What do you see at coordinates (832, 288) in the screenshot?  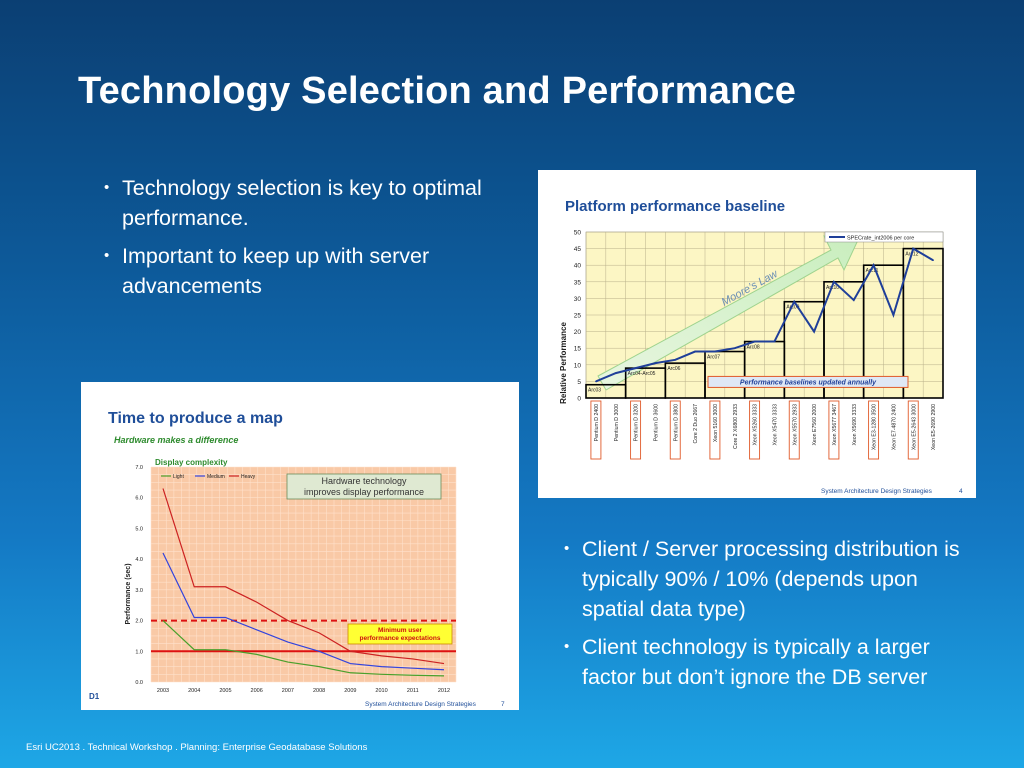 I see `release-step-label: Arc10` at bounding box center [832, 288].